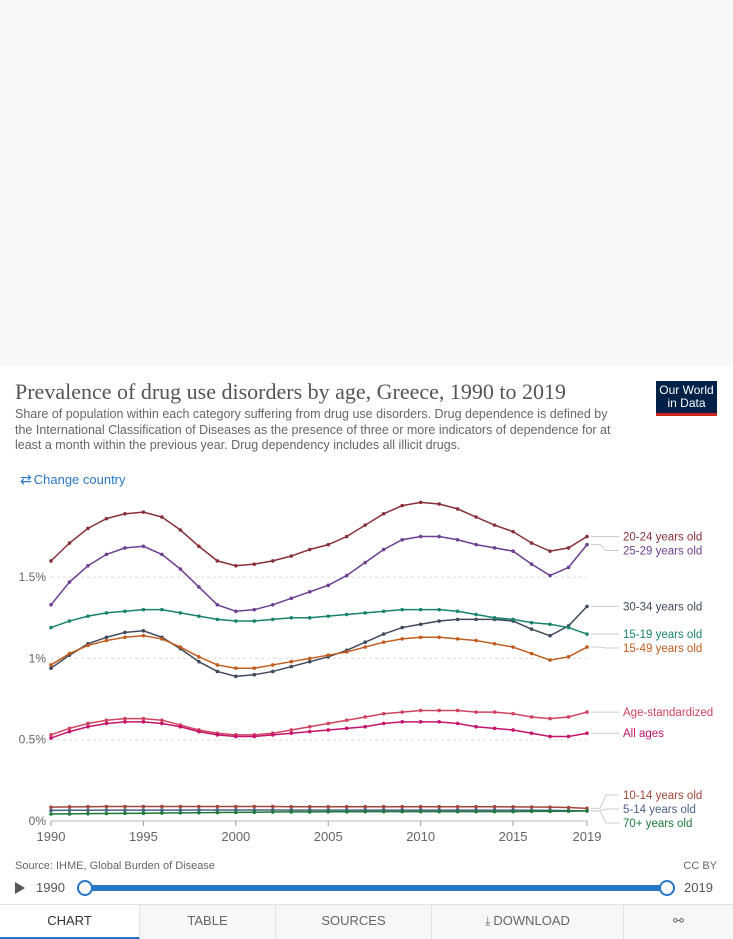  What do you see at coordinates (528, 922) in the screenshot?
I see `tab-download: ⤓ DOWNLOAD` at bounding box center [528, 922].